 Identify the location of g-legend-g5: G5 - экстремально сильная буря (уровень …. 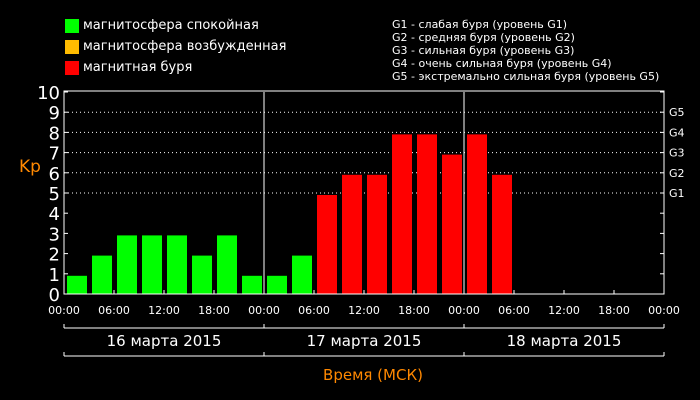
(526, 76).